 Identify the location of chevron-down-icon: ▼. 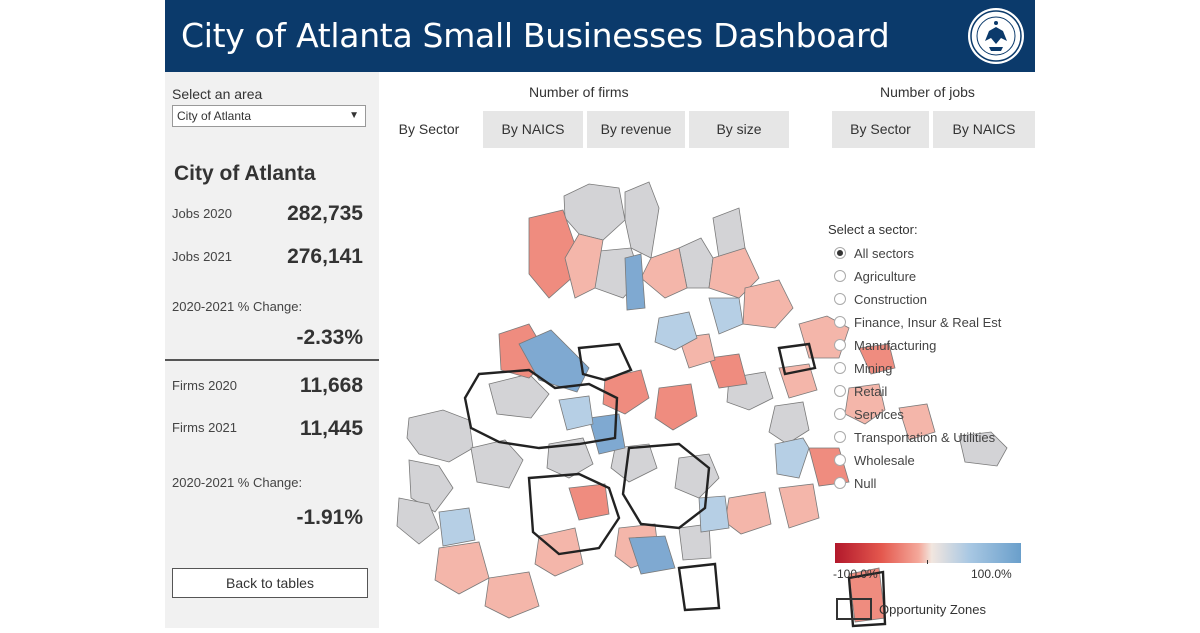
(354, 115).